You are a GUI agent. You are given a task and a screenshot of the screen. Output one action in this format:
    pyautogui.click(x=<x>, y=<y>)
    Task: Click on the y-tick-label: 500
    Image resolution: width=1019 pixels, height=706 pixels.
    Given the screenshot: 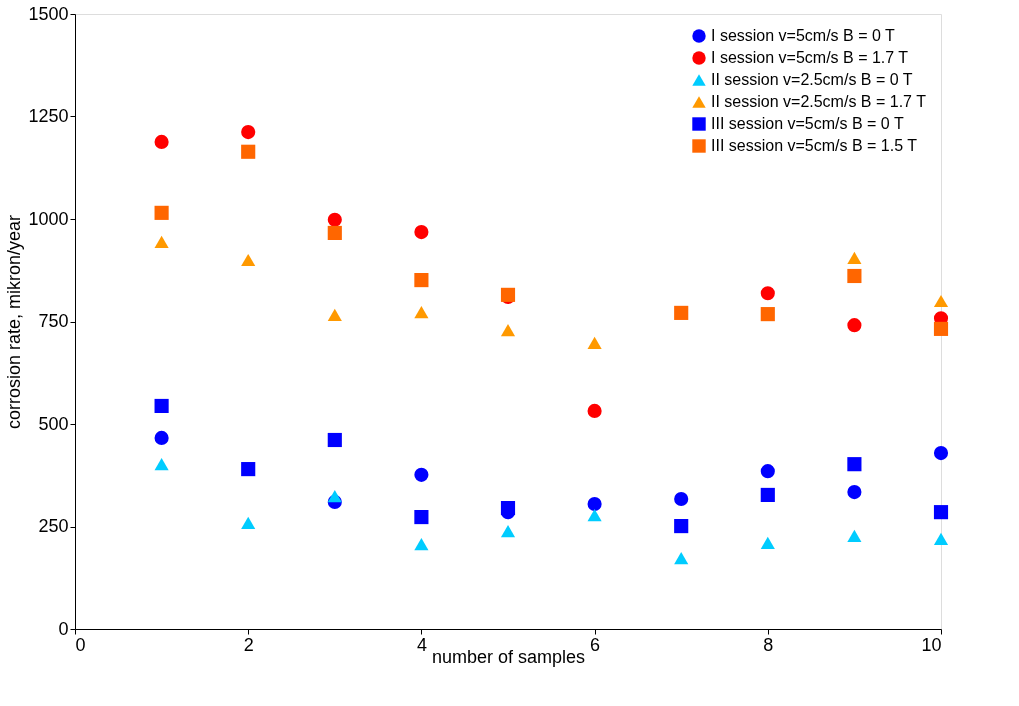 What is the action you would take?
    pyautogui.click(x=53, y=423)
    